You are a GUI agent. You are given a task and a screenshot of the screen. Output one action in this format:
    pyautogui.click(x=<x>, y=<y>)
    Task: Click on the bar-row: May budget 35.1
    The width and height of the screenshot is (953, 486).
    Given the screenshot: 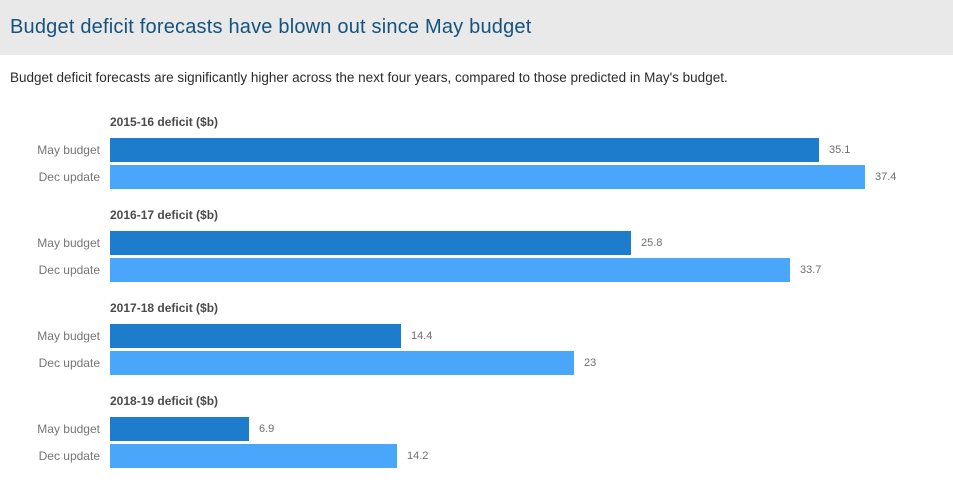 What is the action you would take?
    pyautogui.click(x=476, y=150)
    